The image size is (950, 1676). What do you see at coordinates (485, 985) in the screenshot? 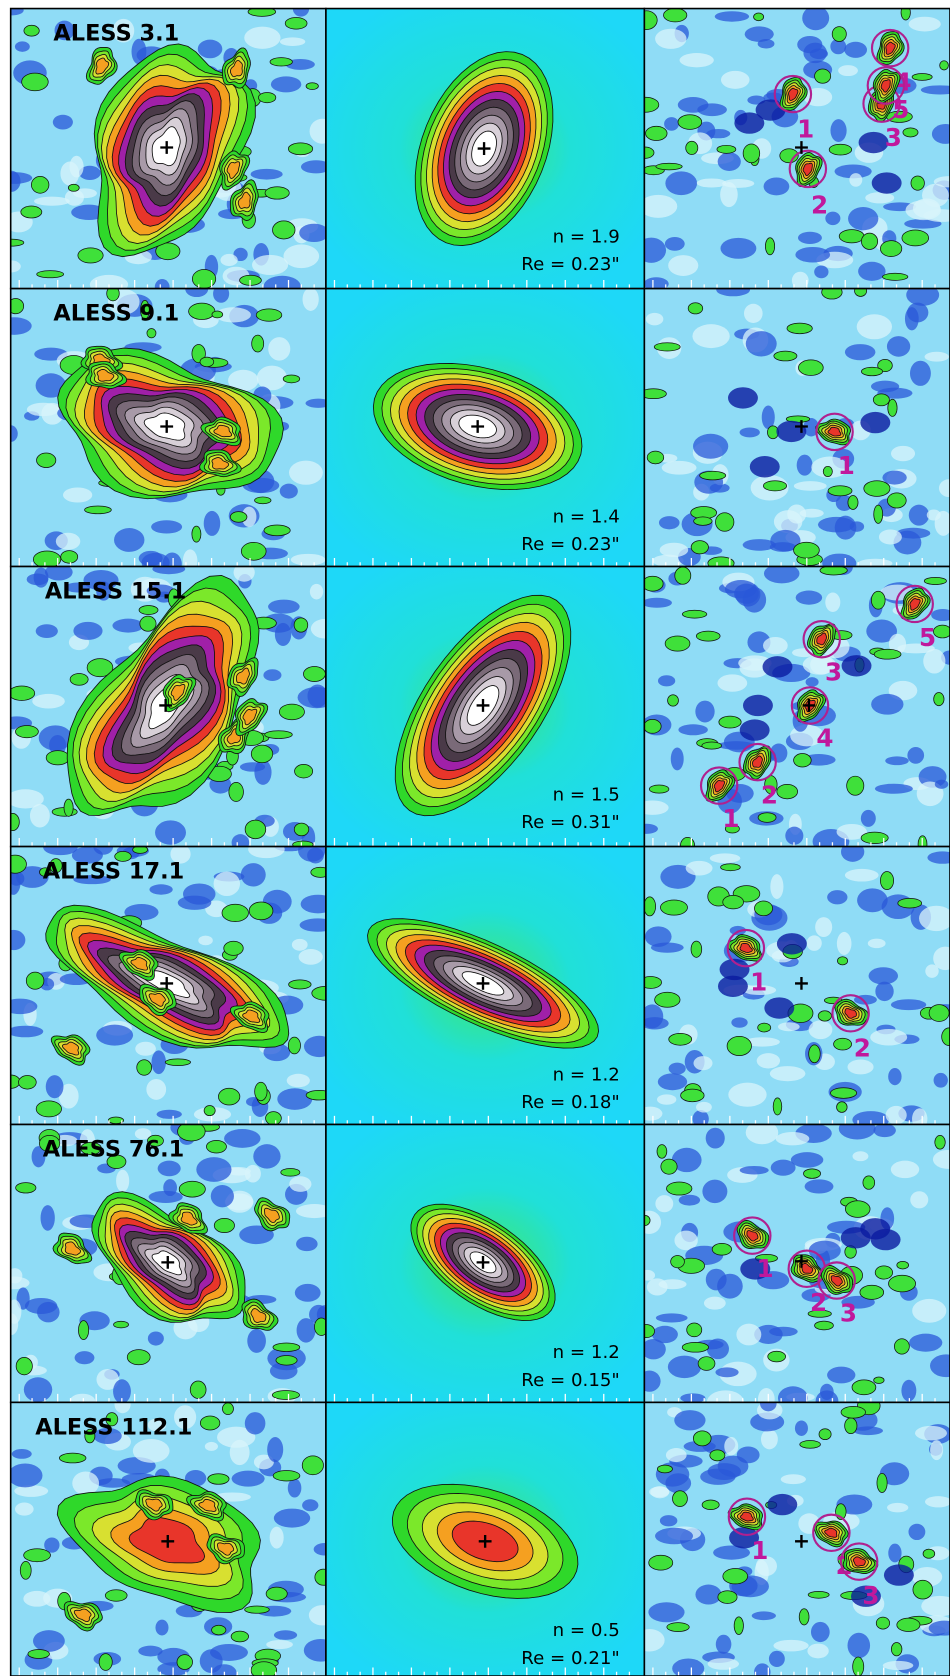
I see `panel: n = 1.2 Re = 0.18"` at bounding box center [485, 985].